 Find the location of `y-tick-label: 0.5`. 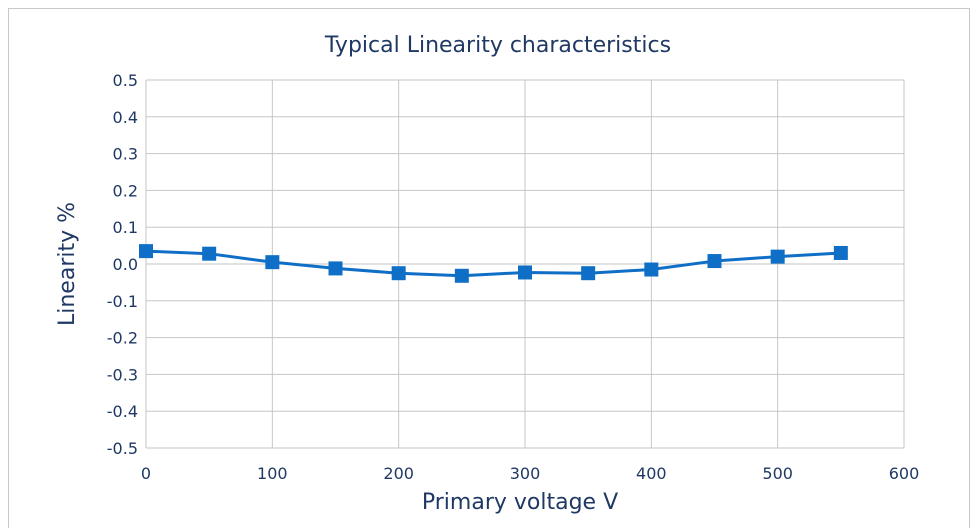

y-tick-label: 0.5 is located at coordinates (125, 80).